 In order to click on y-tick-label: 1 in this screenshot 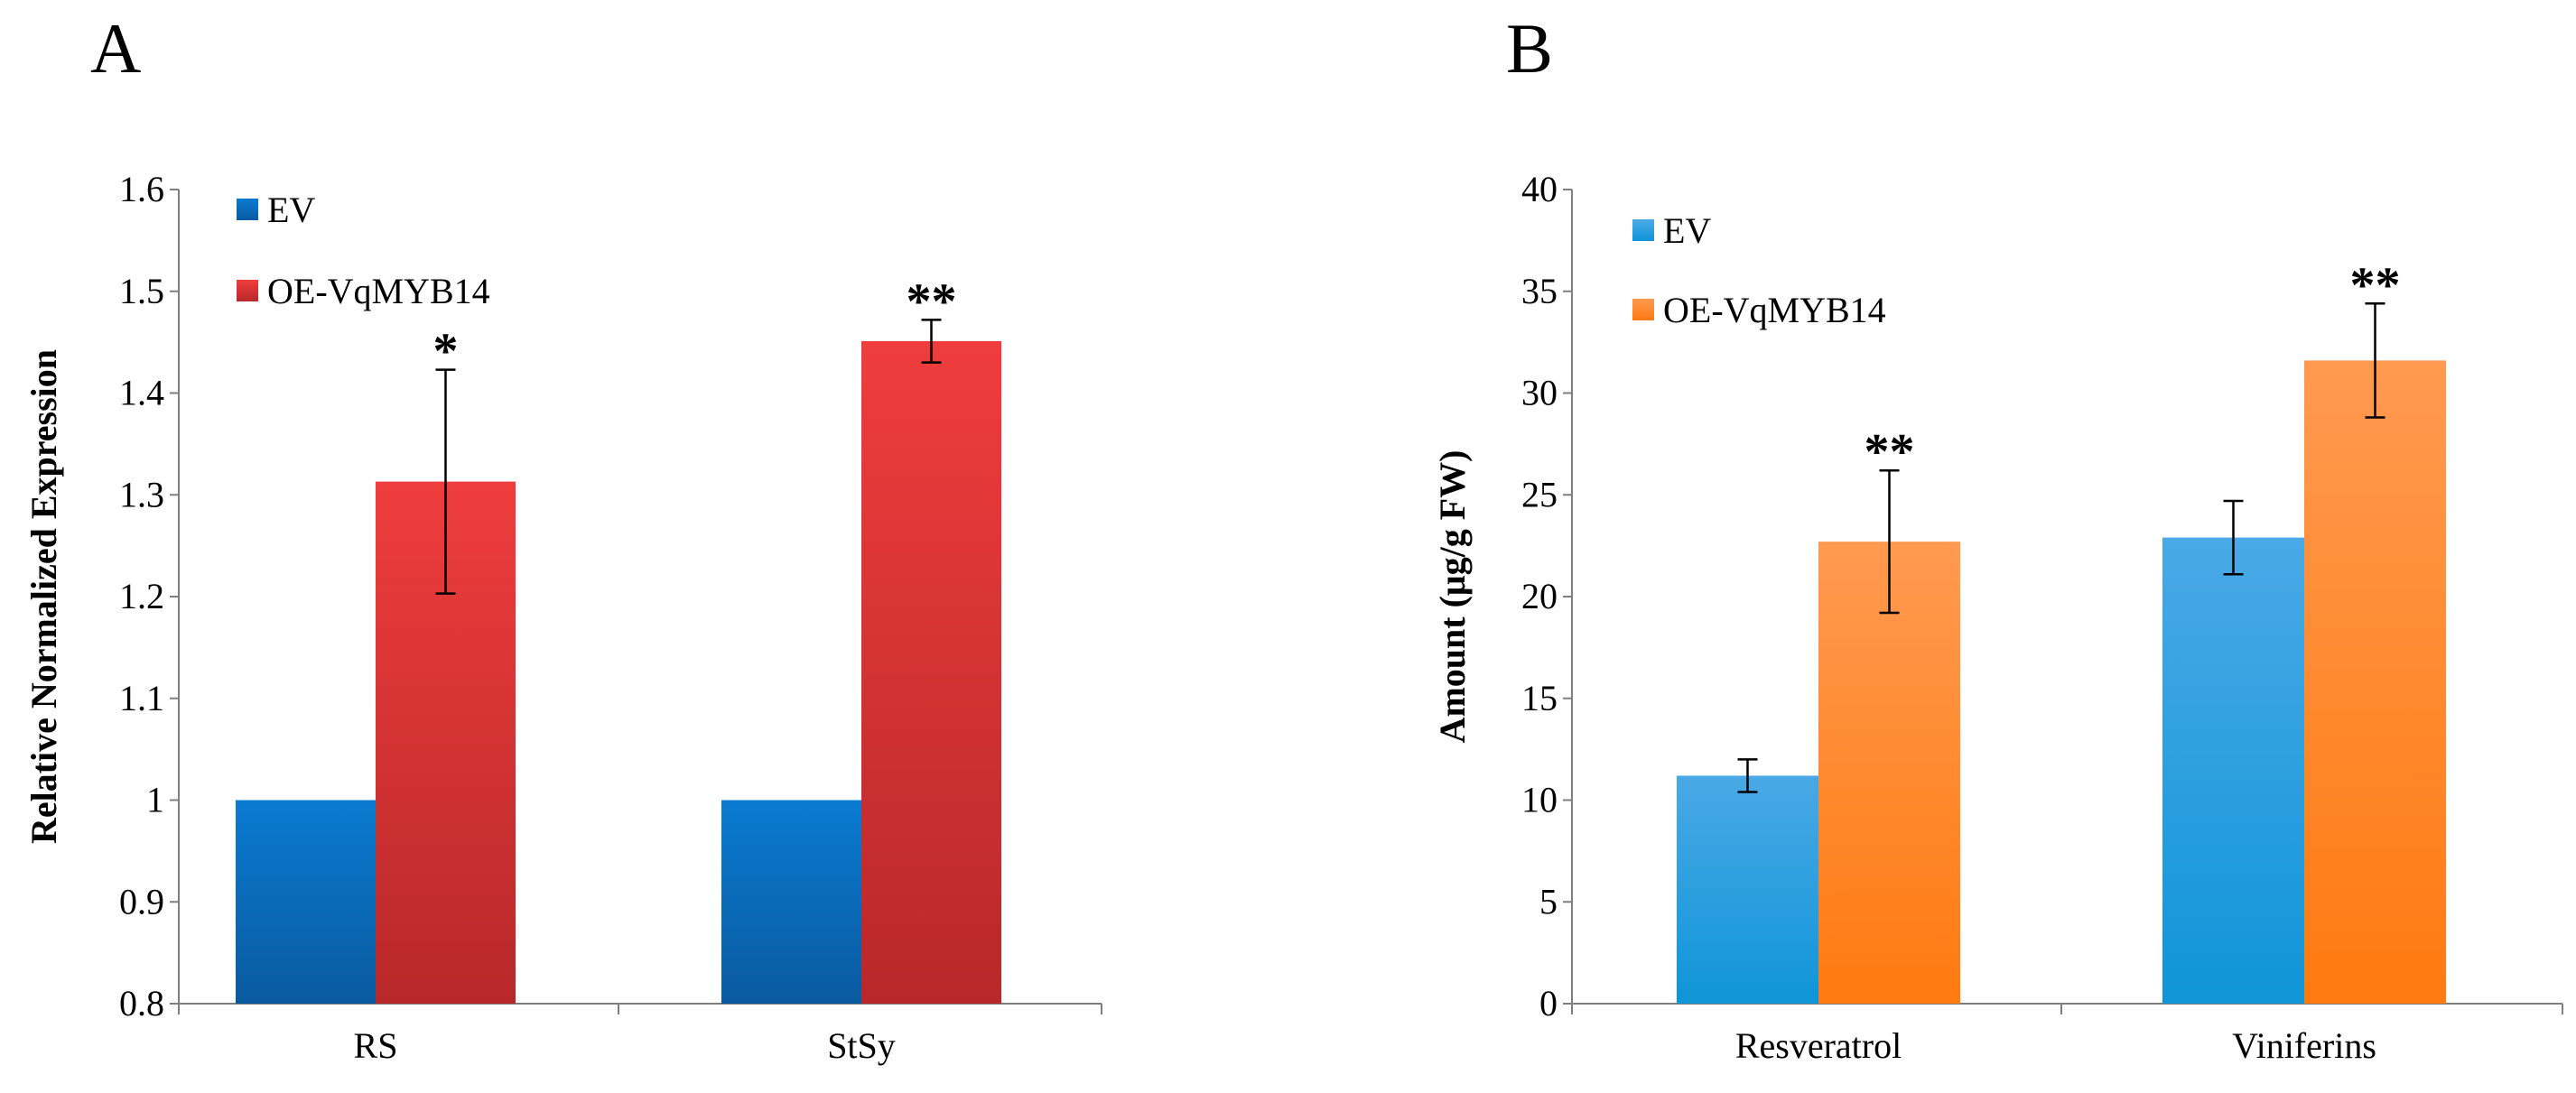, I will do `click(155, 800)`.